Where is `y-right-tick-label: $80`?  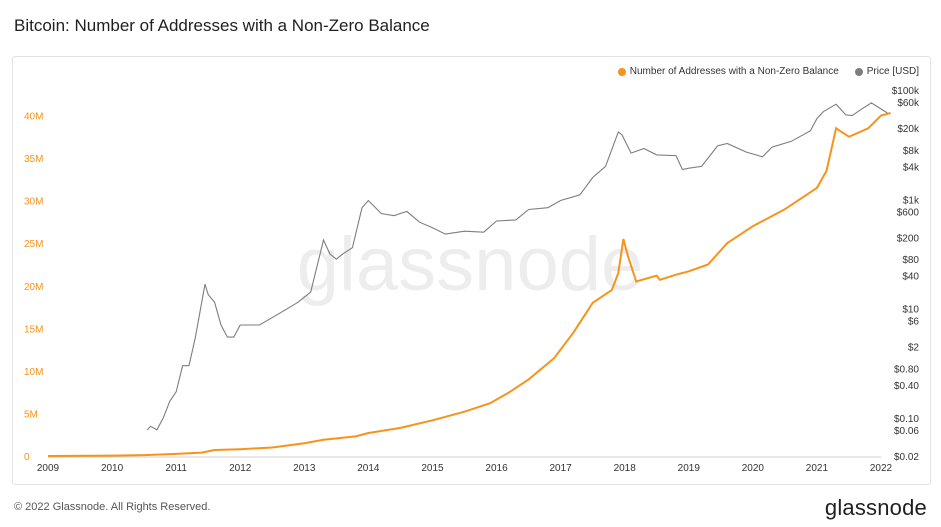
y-right-tick-label: $80 is located at coordinates (910, 260).